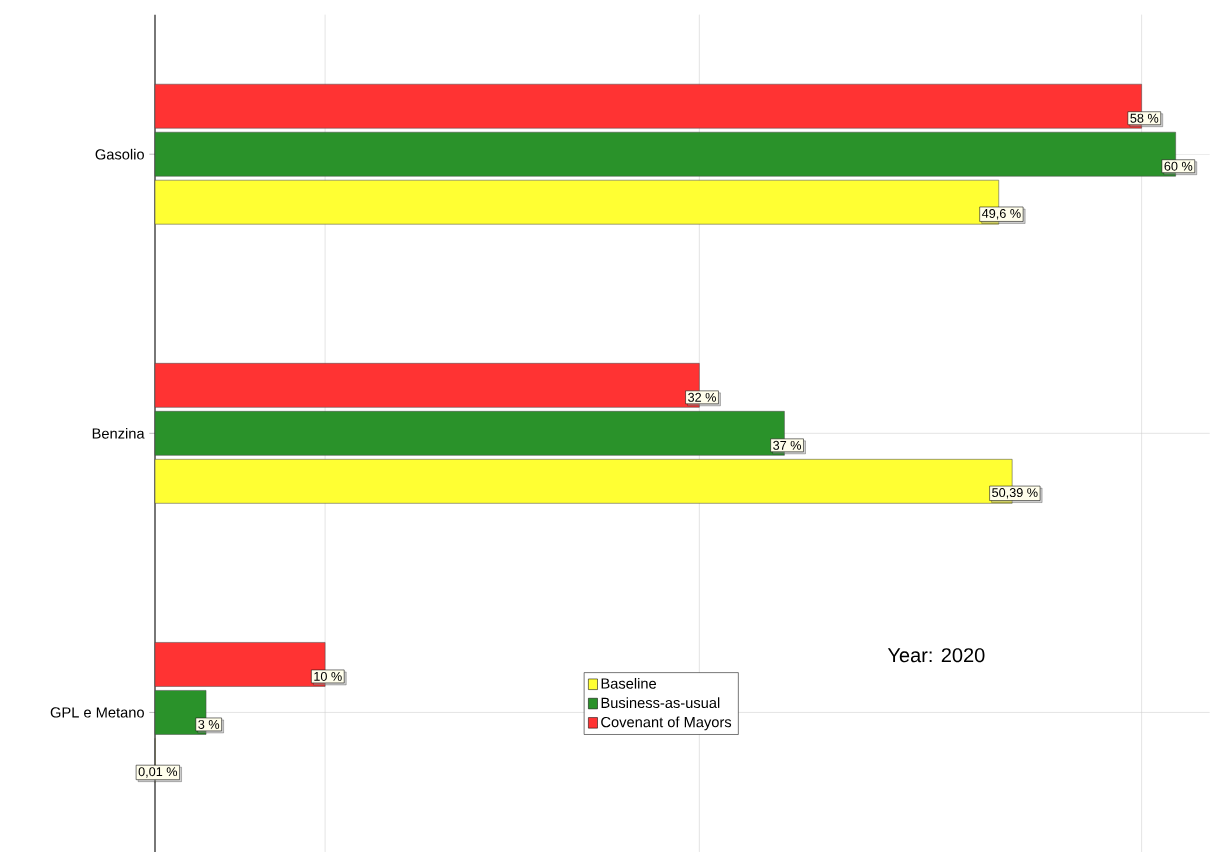 The image size is (1210, 852). I want to click on data-label: 50,39 %, so click(1015, 493).